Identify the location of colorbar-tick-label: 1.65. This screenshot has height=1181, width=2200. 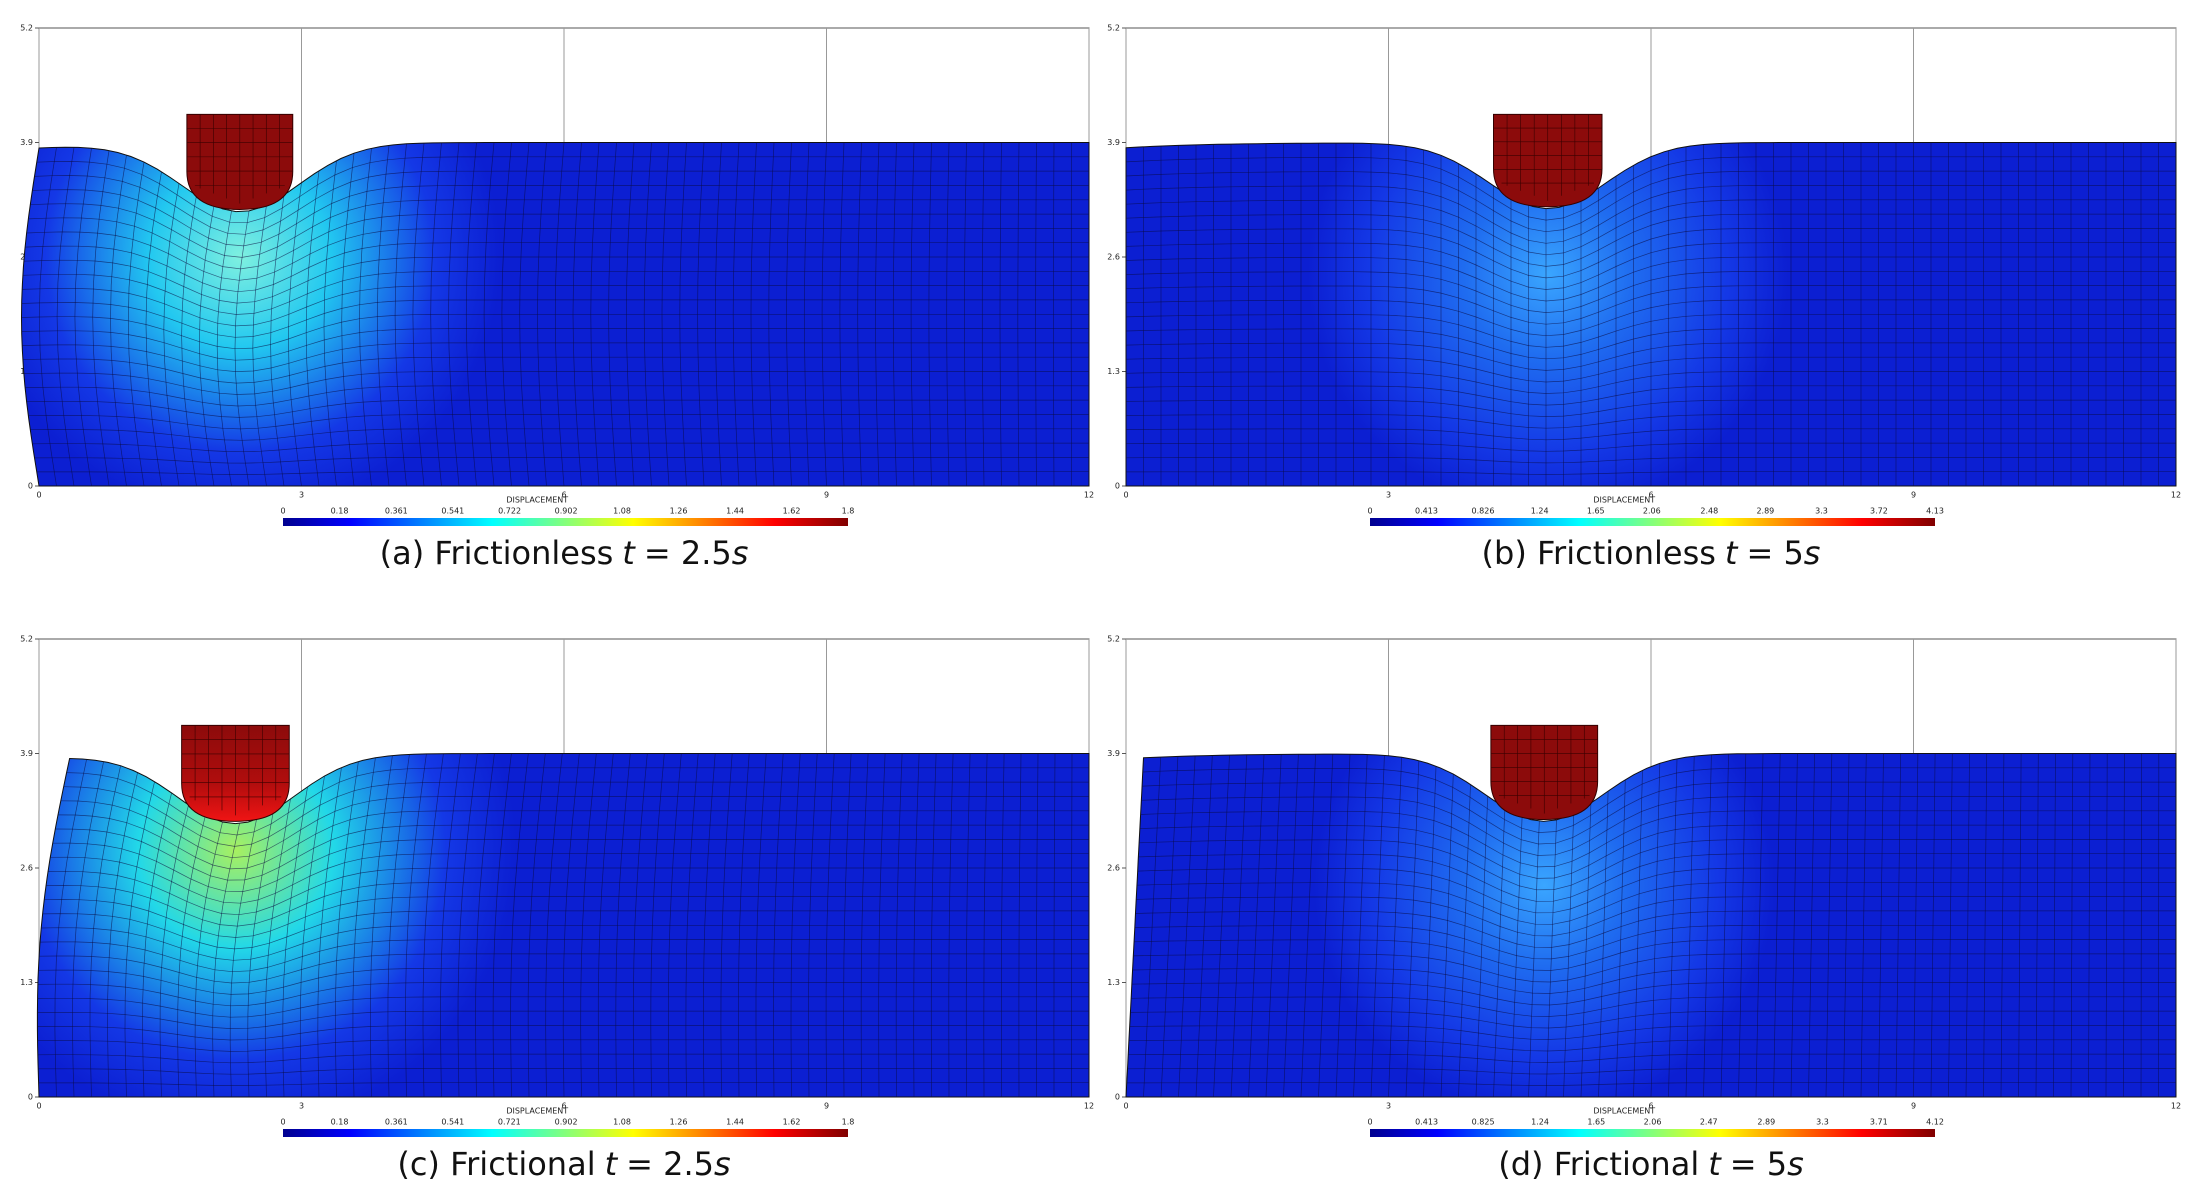
(1596, 511).